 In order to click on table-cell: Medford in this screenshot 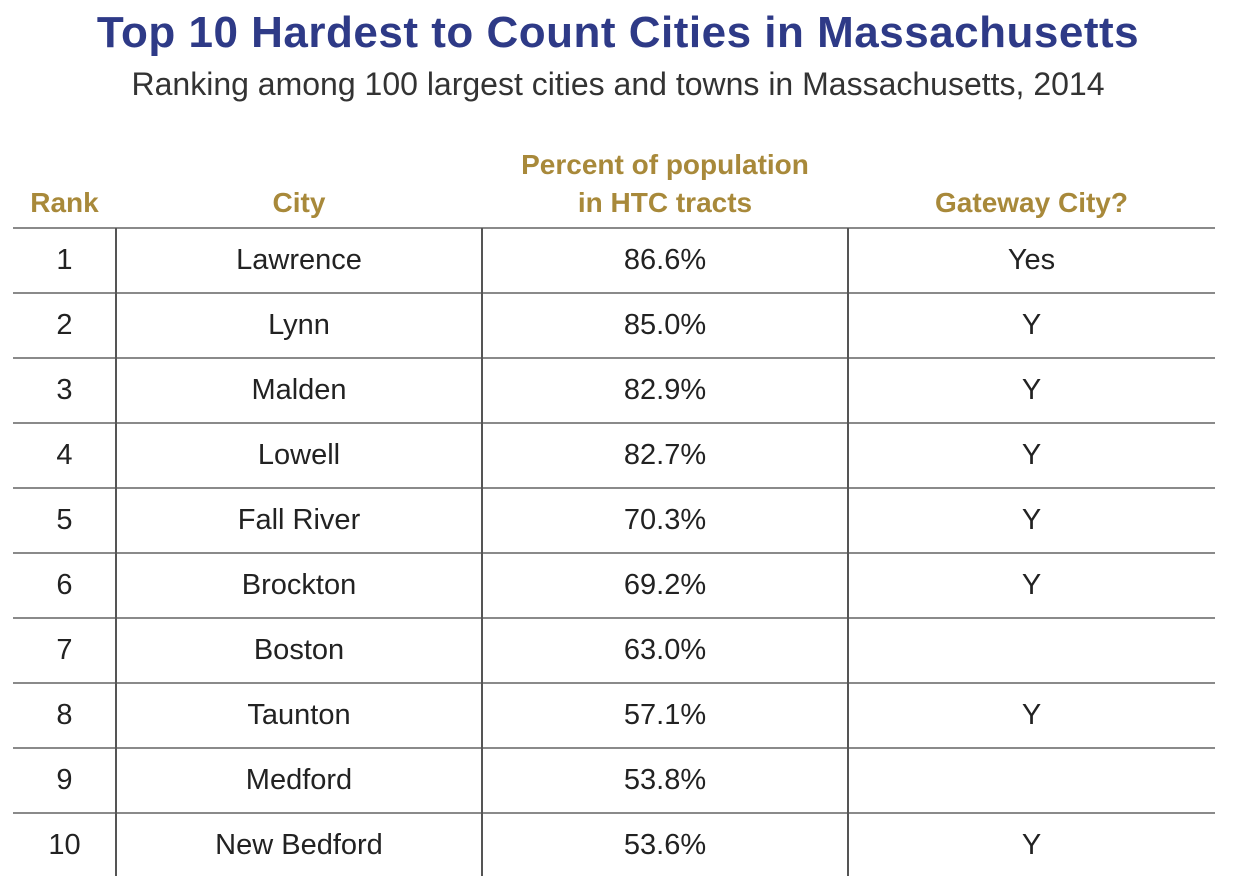, I will do `click(299, 780)`.